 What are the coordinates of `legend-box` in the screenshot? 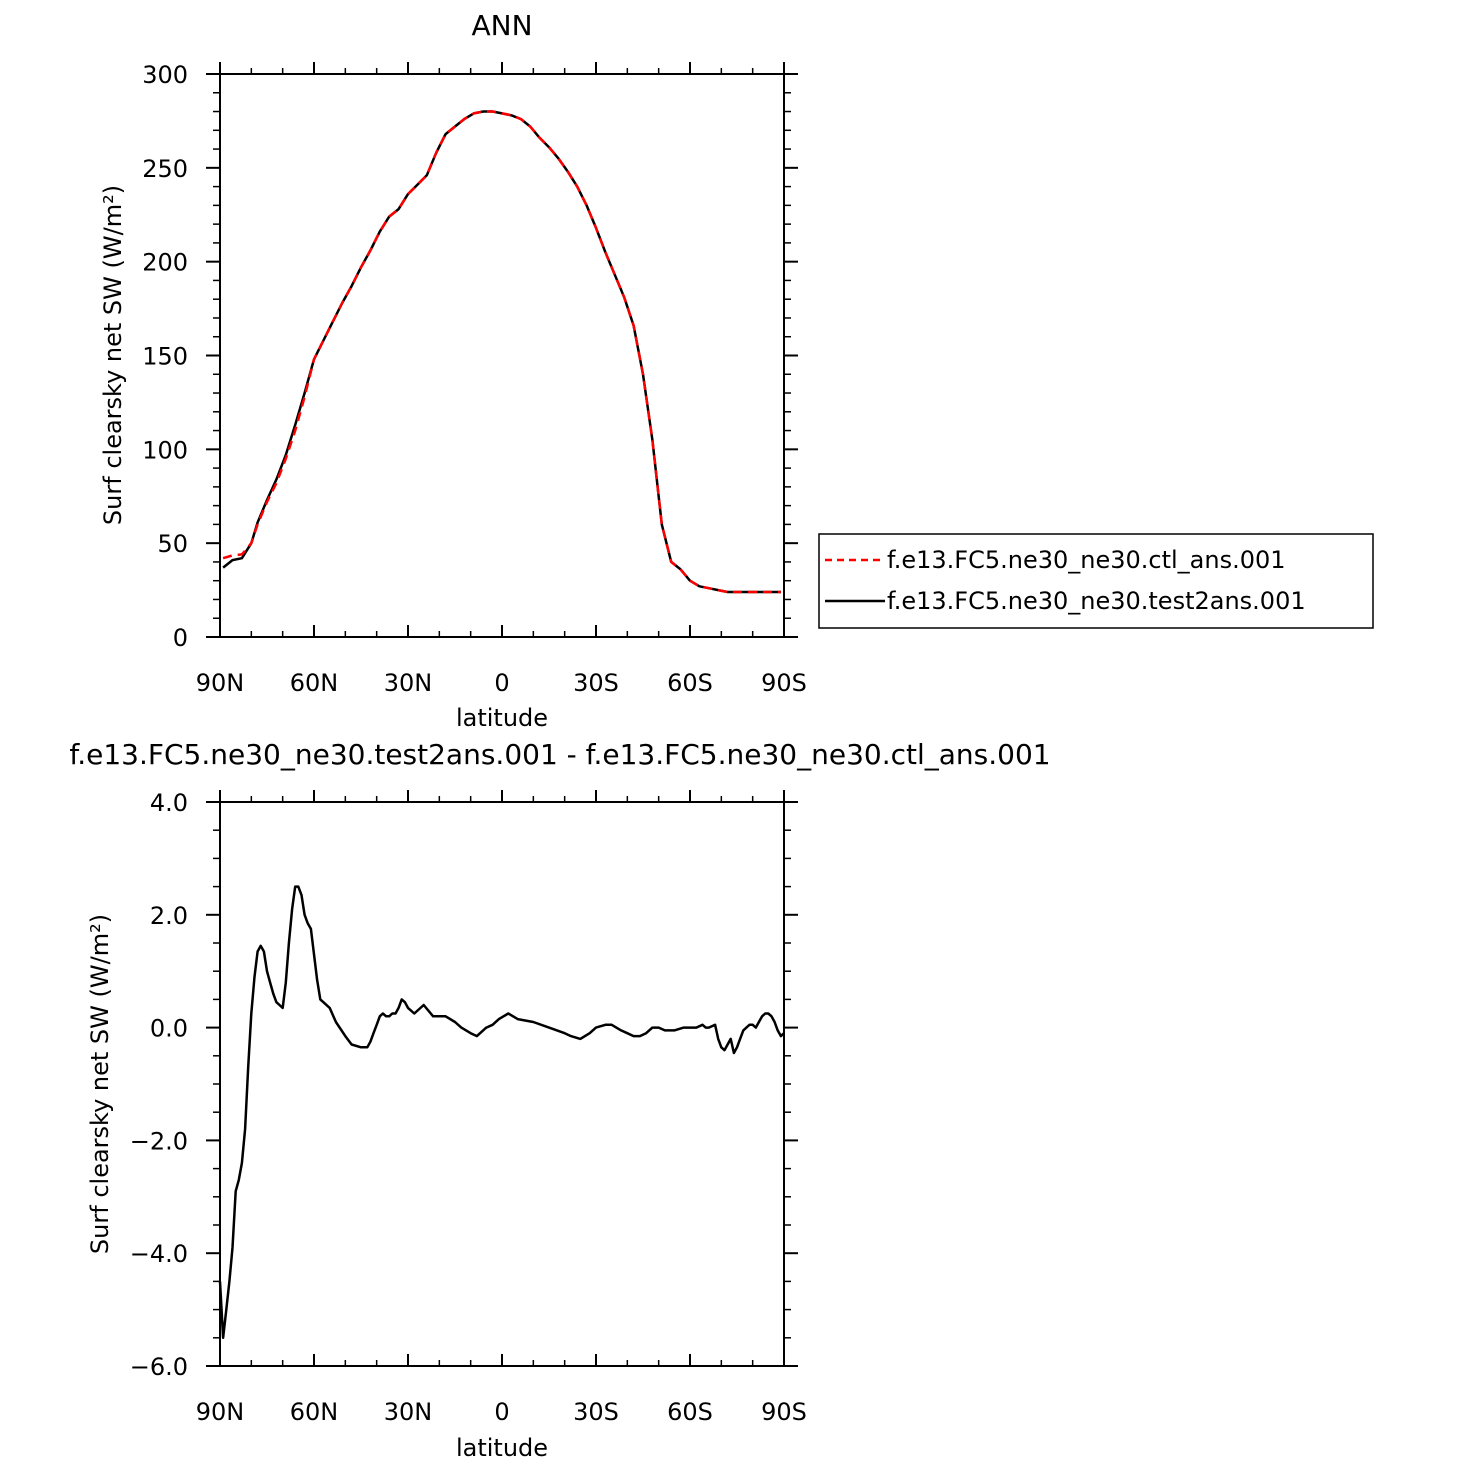 It's located at (1096, 581).